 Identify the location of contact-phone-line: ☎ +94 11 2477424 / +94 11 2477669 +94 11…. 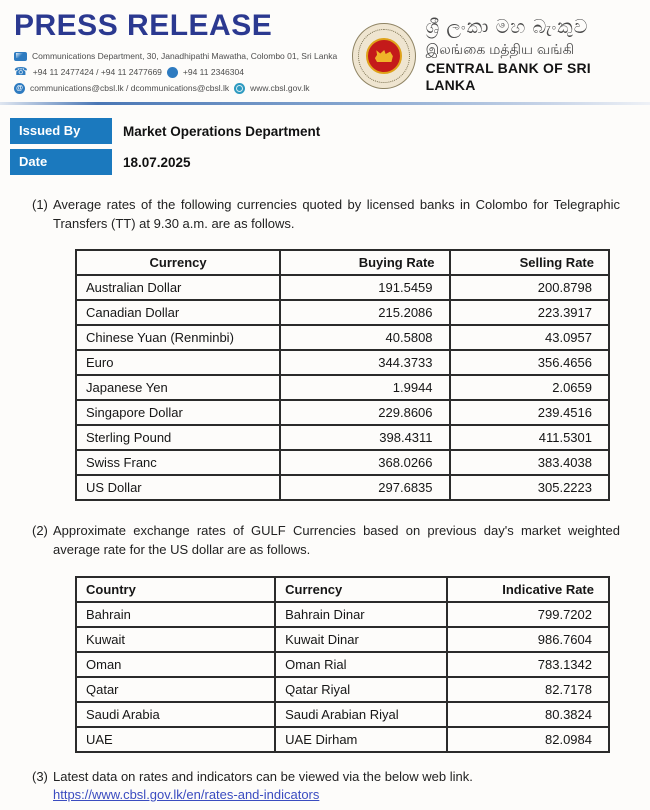
(183, 72).